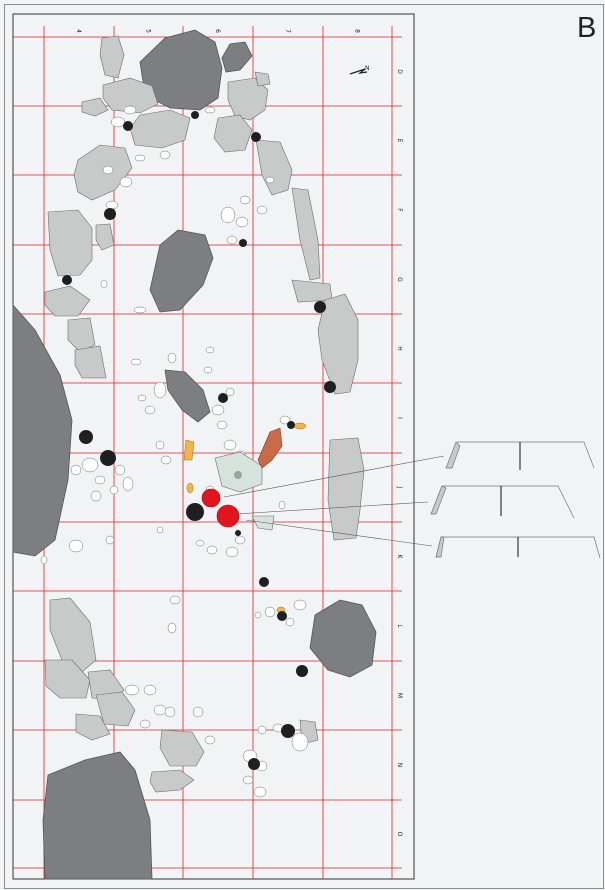 The width and height of the screenshot is (605, 890). What do you see at coordinates (270, 448) in the screenshot?
I see `copper-find` at bounding box center [270, 448].